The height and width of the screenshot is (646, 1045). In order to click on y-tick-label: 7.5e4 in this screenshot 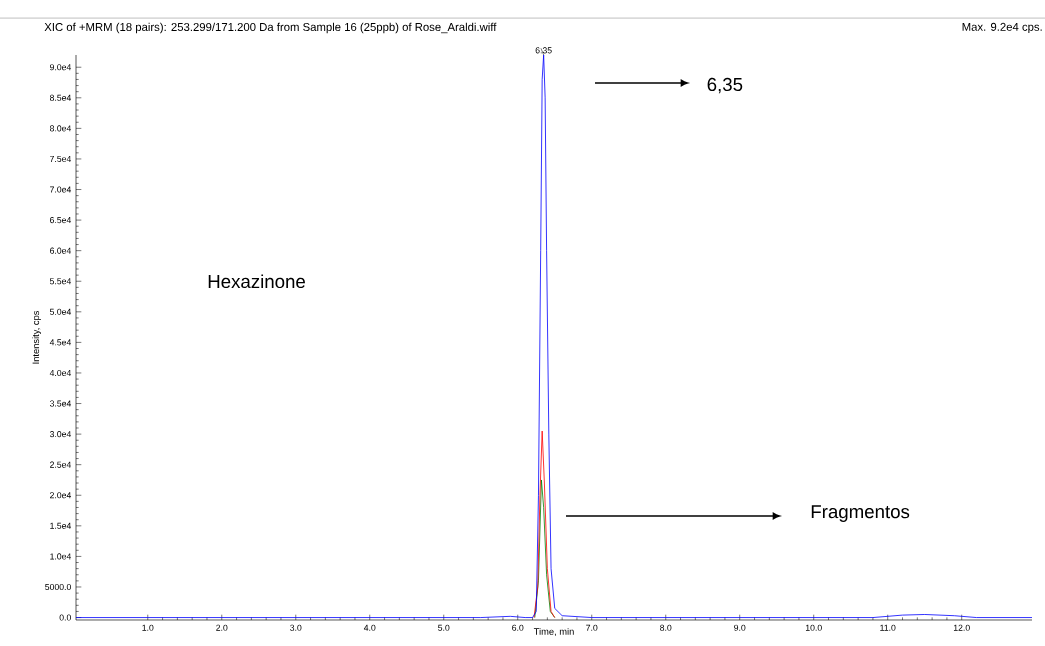, I will do `click(61, 158)`.